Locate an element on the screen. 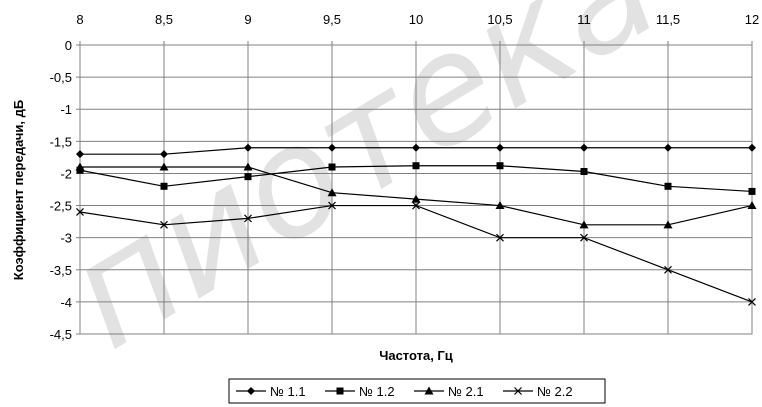 This screenshot has height=407, width=762. x-axis-title: Частота, Гц is located at coordinates (416, 355).